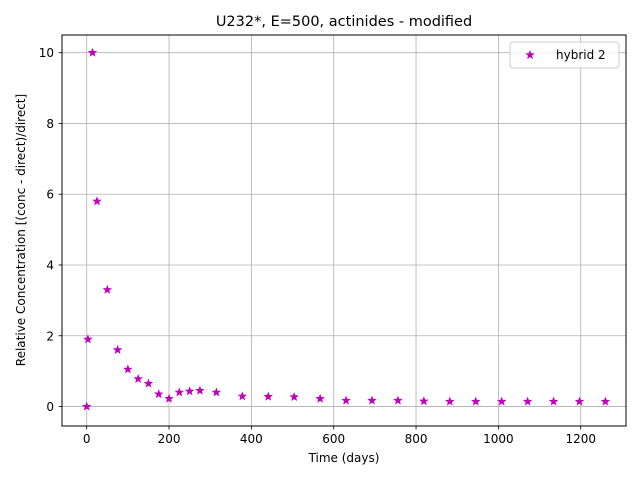 This screenshot has height=484, width=640. I want to click on y-axis: 0 2 4 6 8 10, so click(50, 230).